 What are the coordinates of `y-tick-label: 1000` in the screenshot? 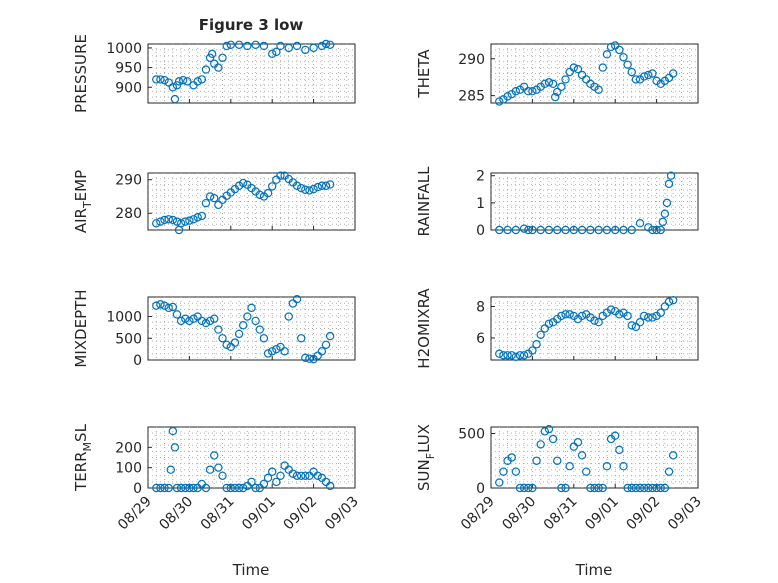 It's located at (124, 318).